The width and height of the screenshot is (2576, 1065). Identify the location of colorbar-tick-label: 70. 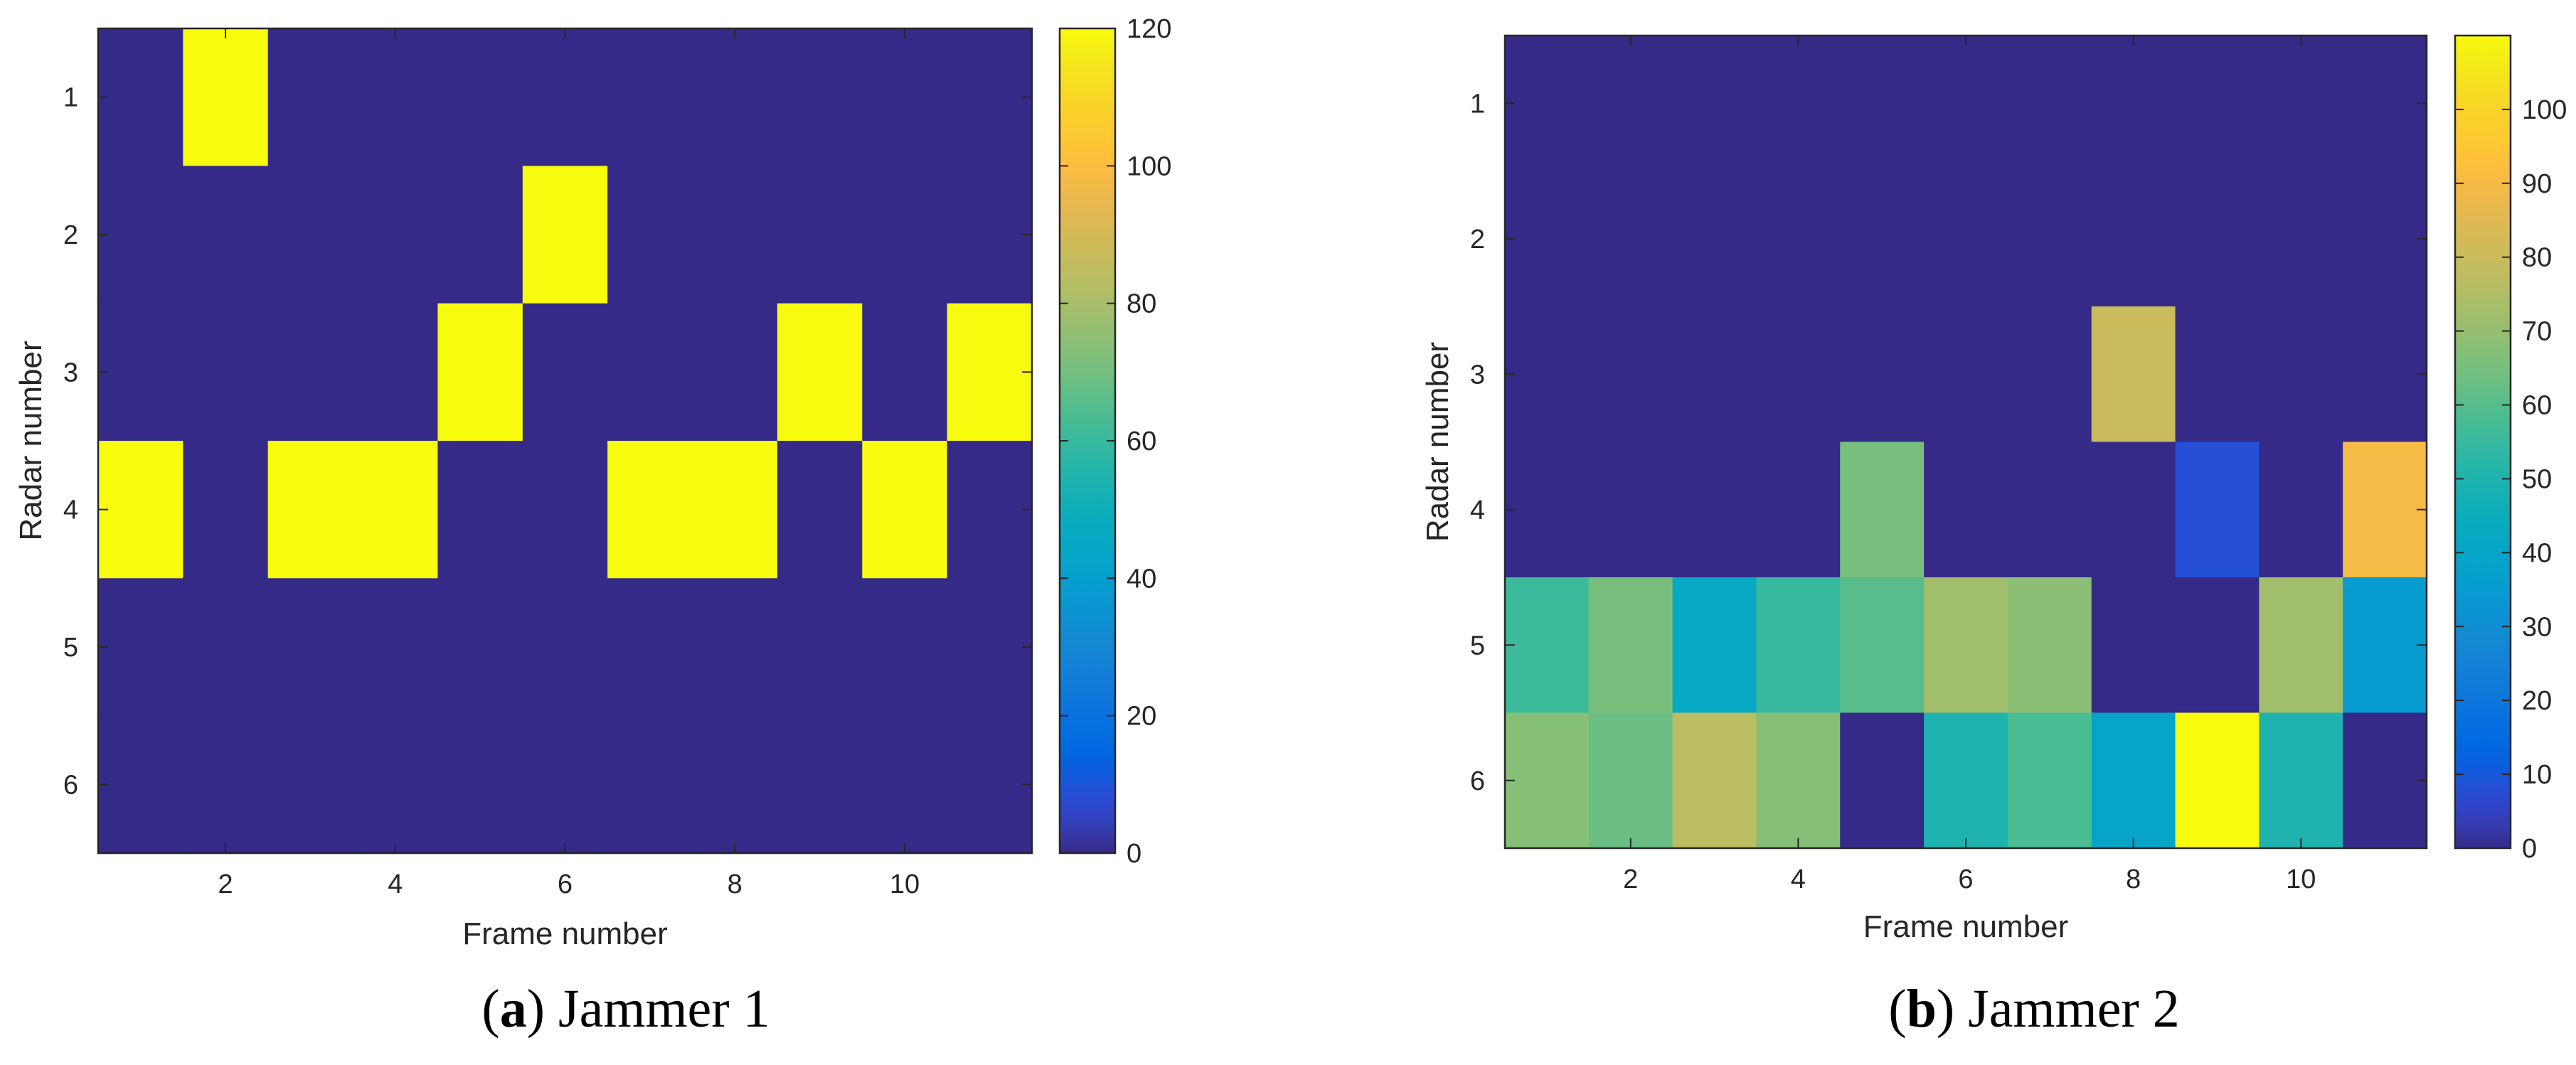
(2537, 332).